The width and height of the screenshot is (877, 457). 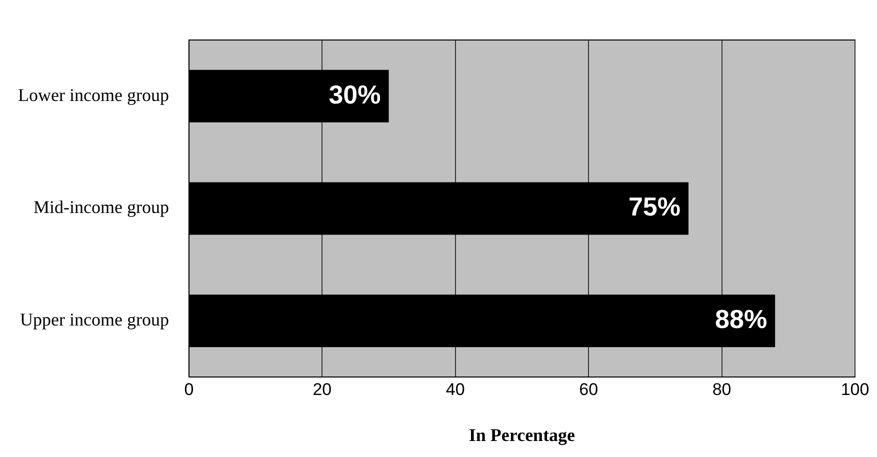 I want to click on x-tick-label: 60, so click(x=588, y=389).